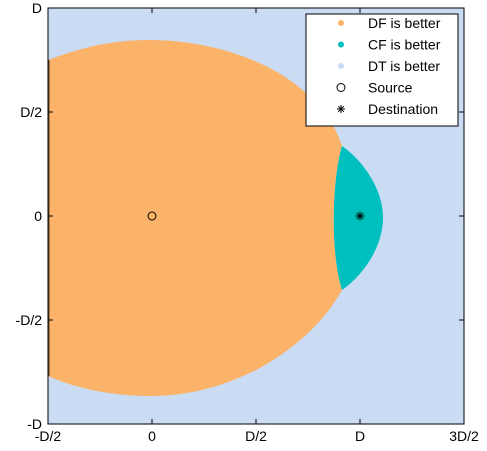  Describe the element at coordinates (341, 109) in the screenshot. I see `legend-swatch-asterisk` at that location.